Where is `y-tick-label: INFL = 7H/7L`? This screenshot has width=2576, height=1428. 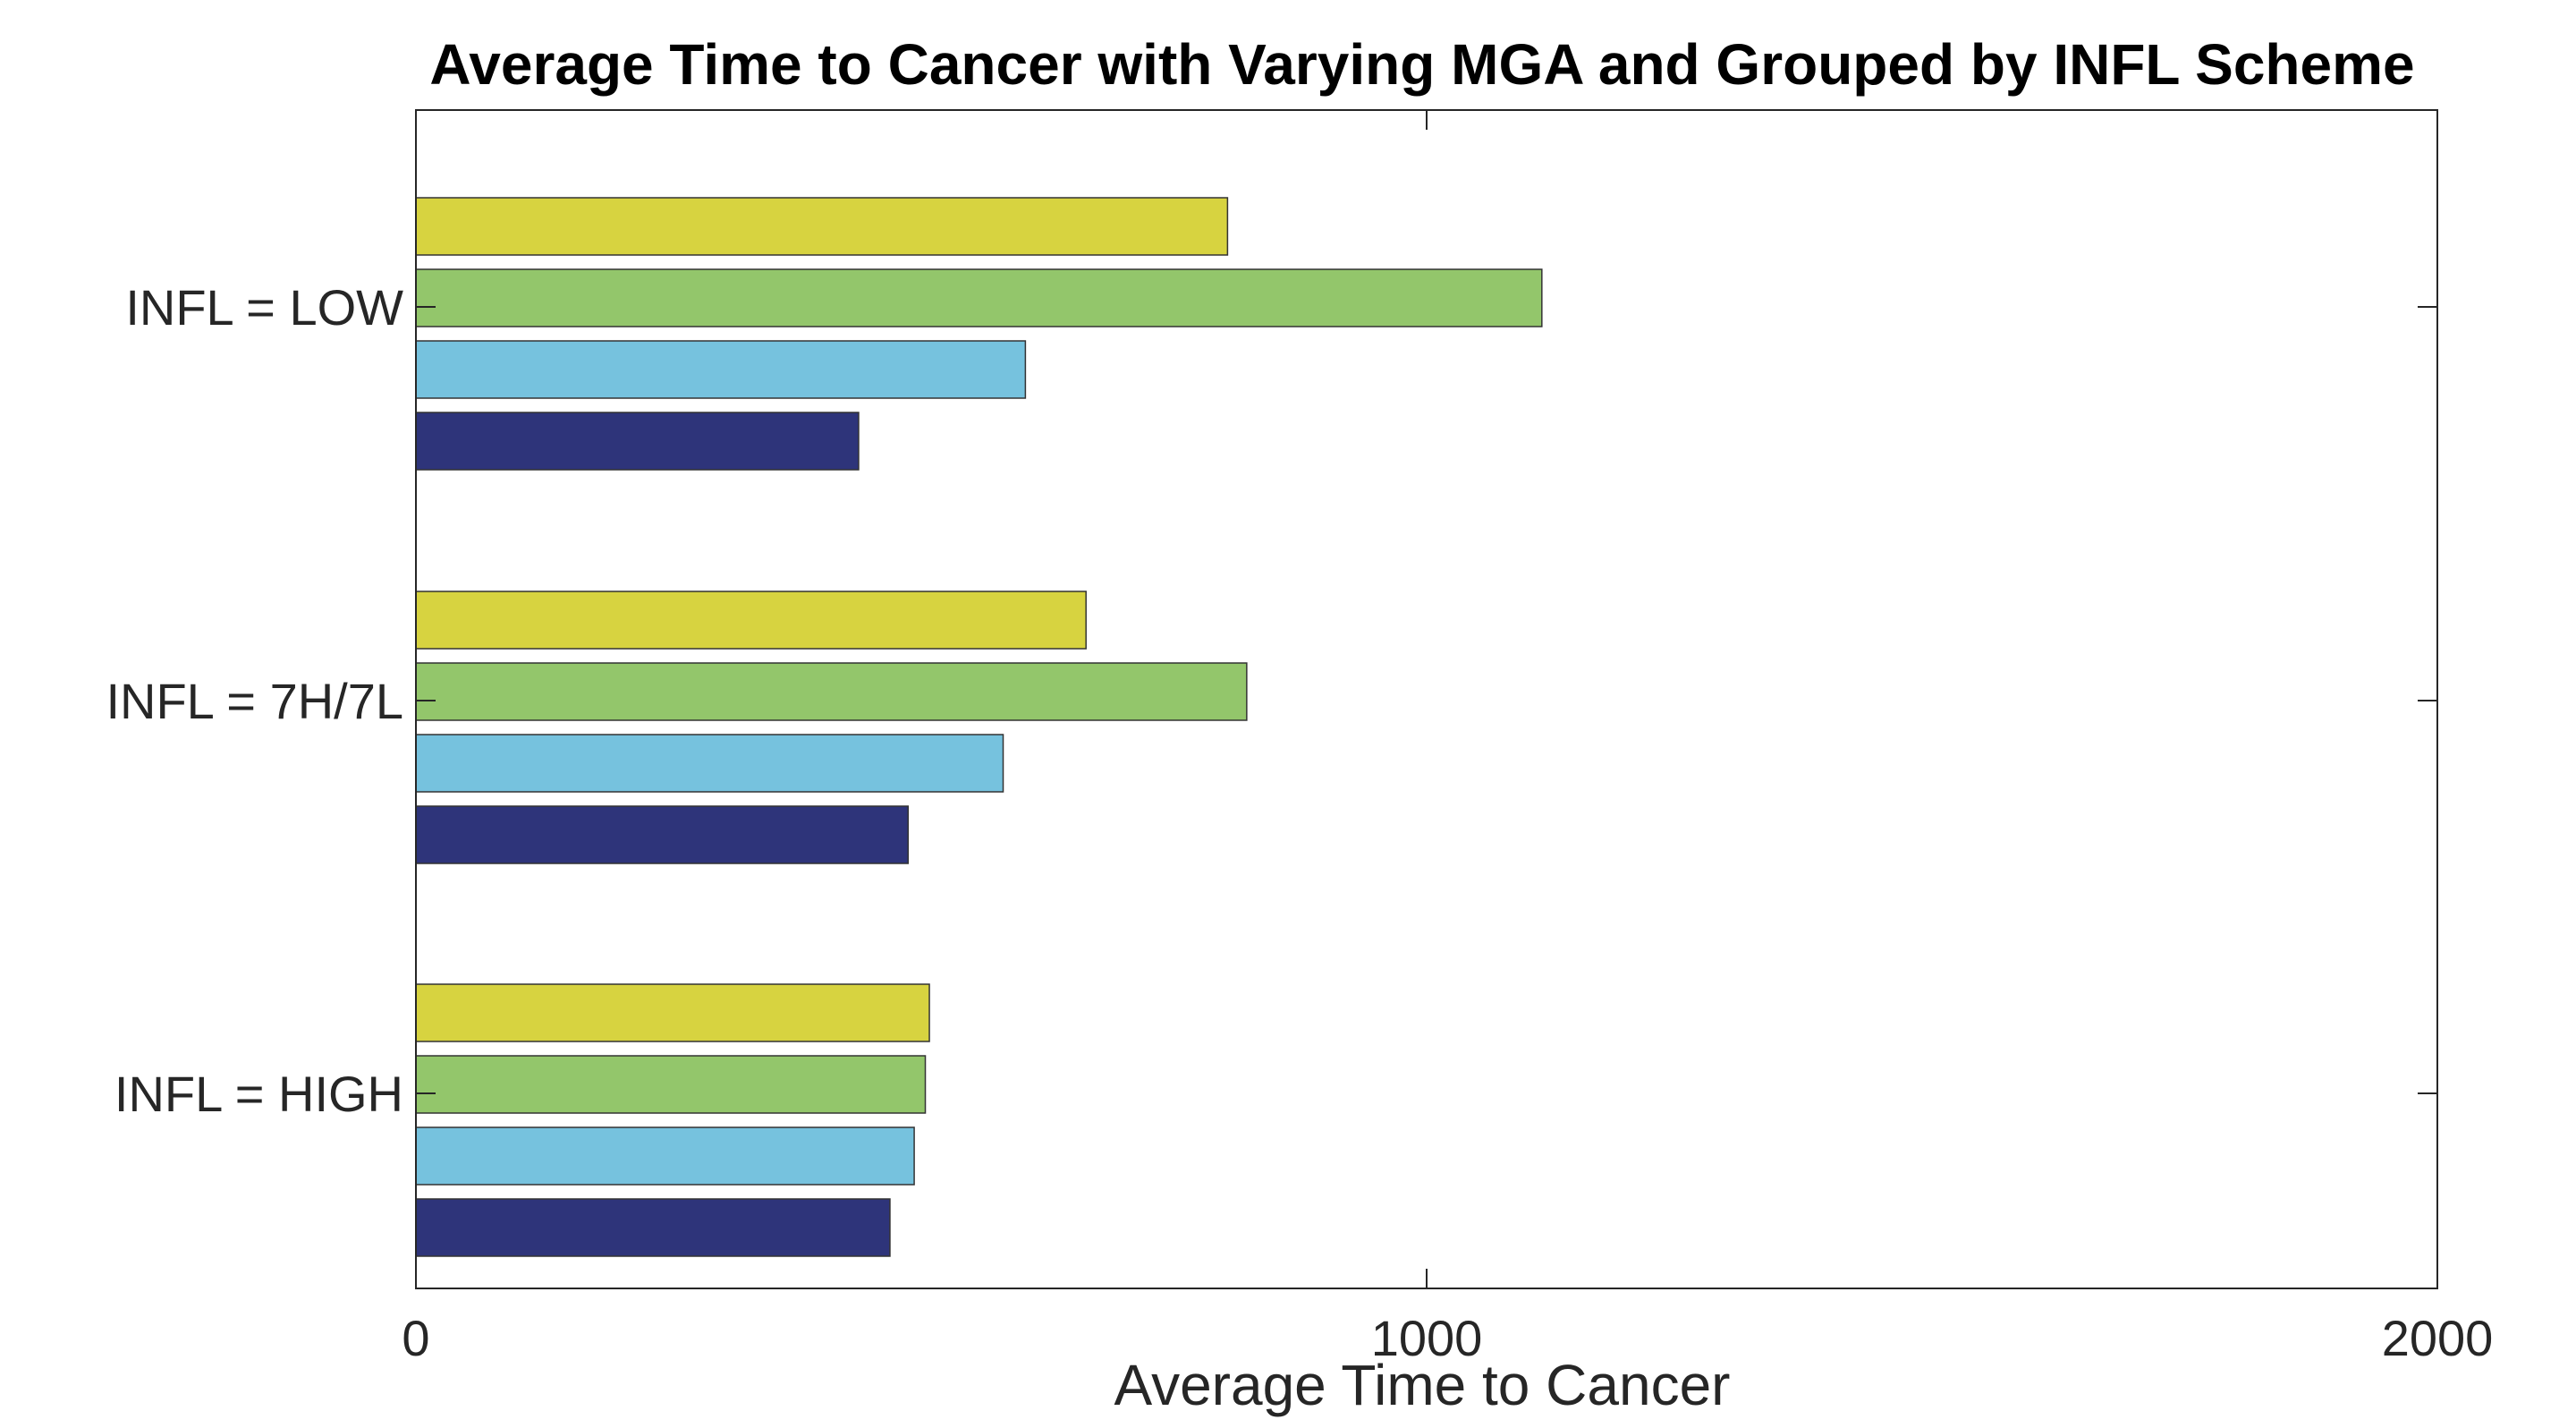 y-tick-label: INFL = 7H/7L is located at coordinates (254, 701).